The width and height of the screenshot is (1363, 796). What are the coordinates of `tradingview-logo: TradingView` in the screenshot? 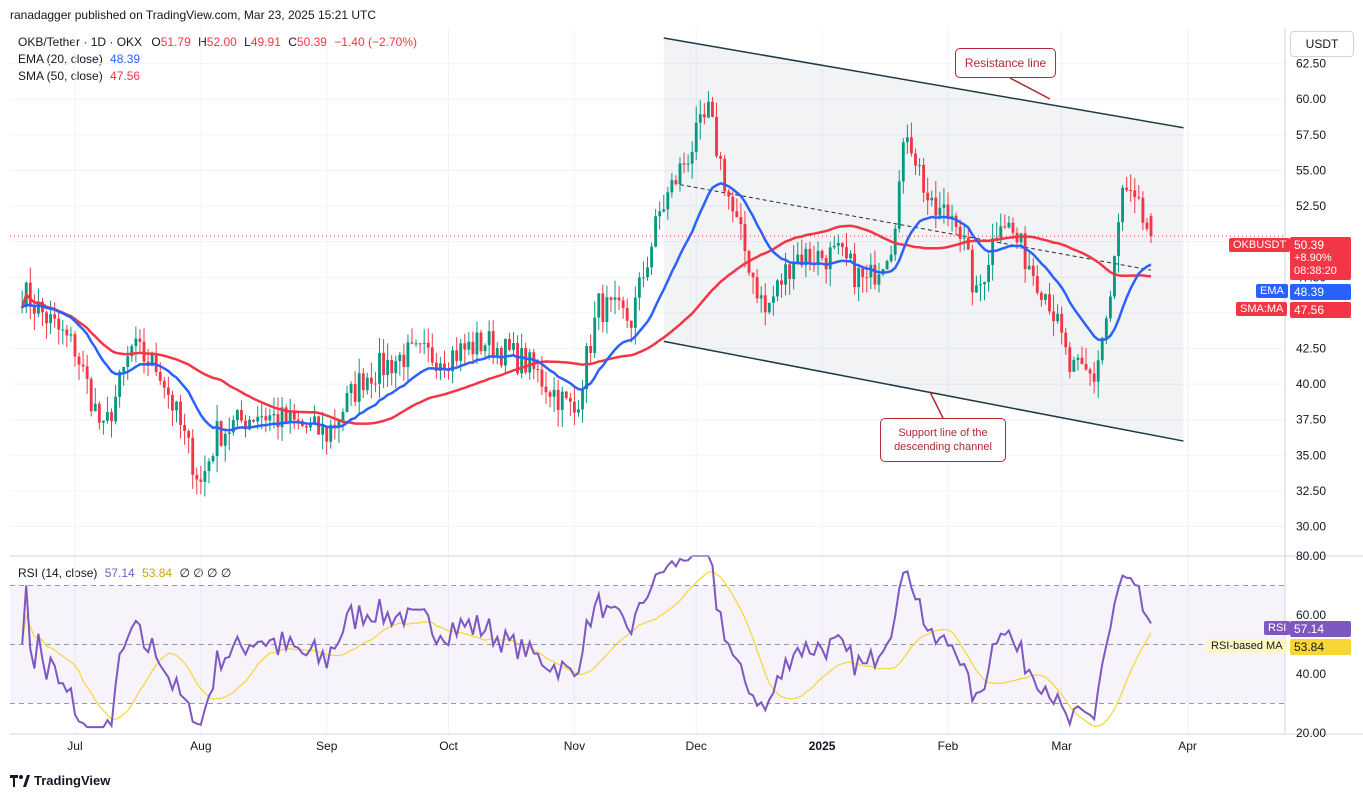 It's located at (60, 780).